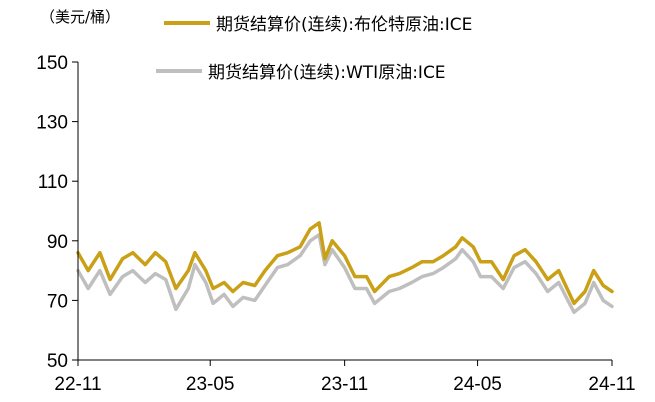 This screenshot has width=655, height=402. I want to click on y-tick-label: 130, so click(52, 123).